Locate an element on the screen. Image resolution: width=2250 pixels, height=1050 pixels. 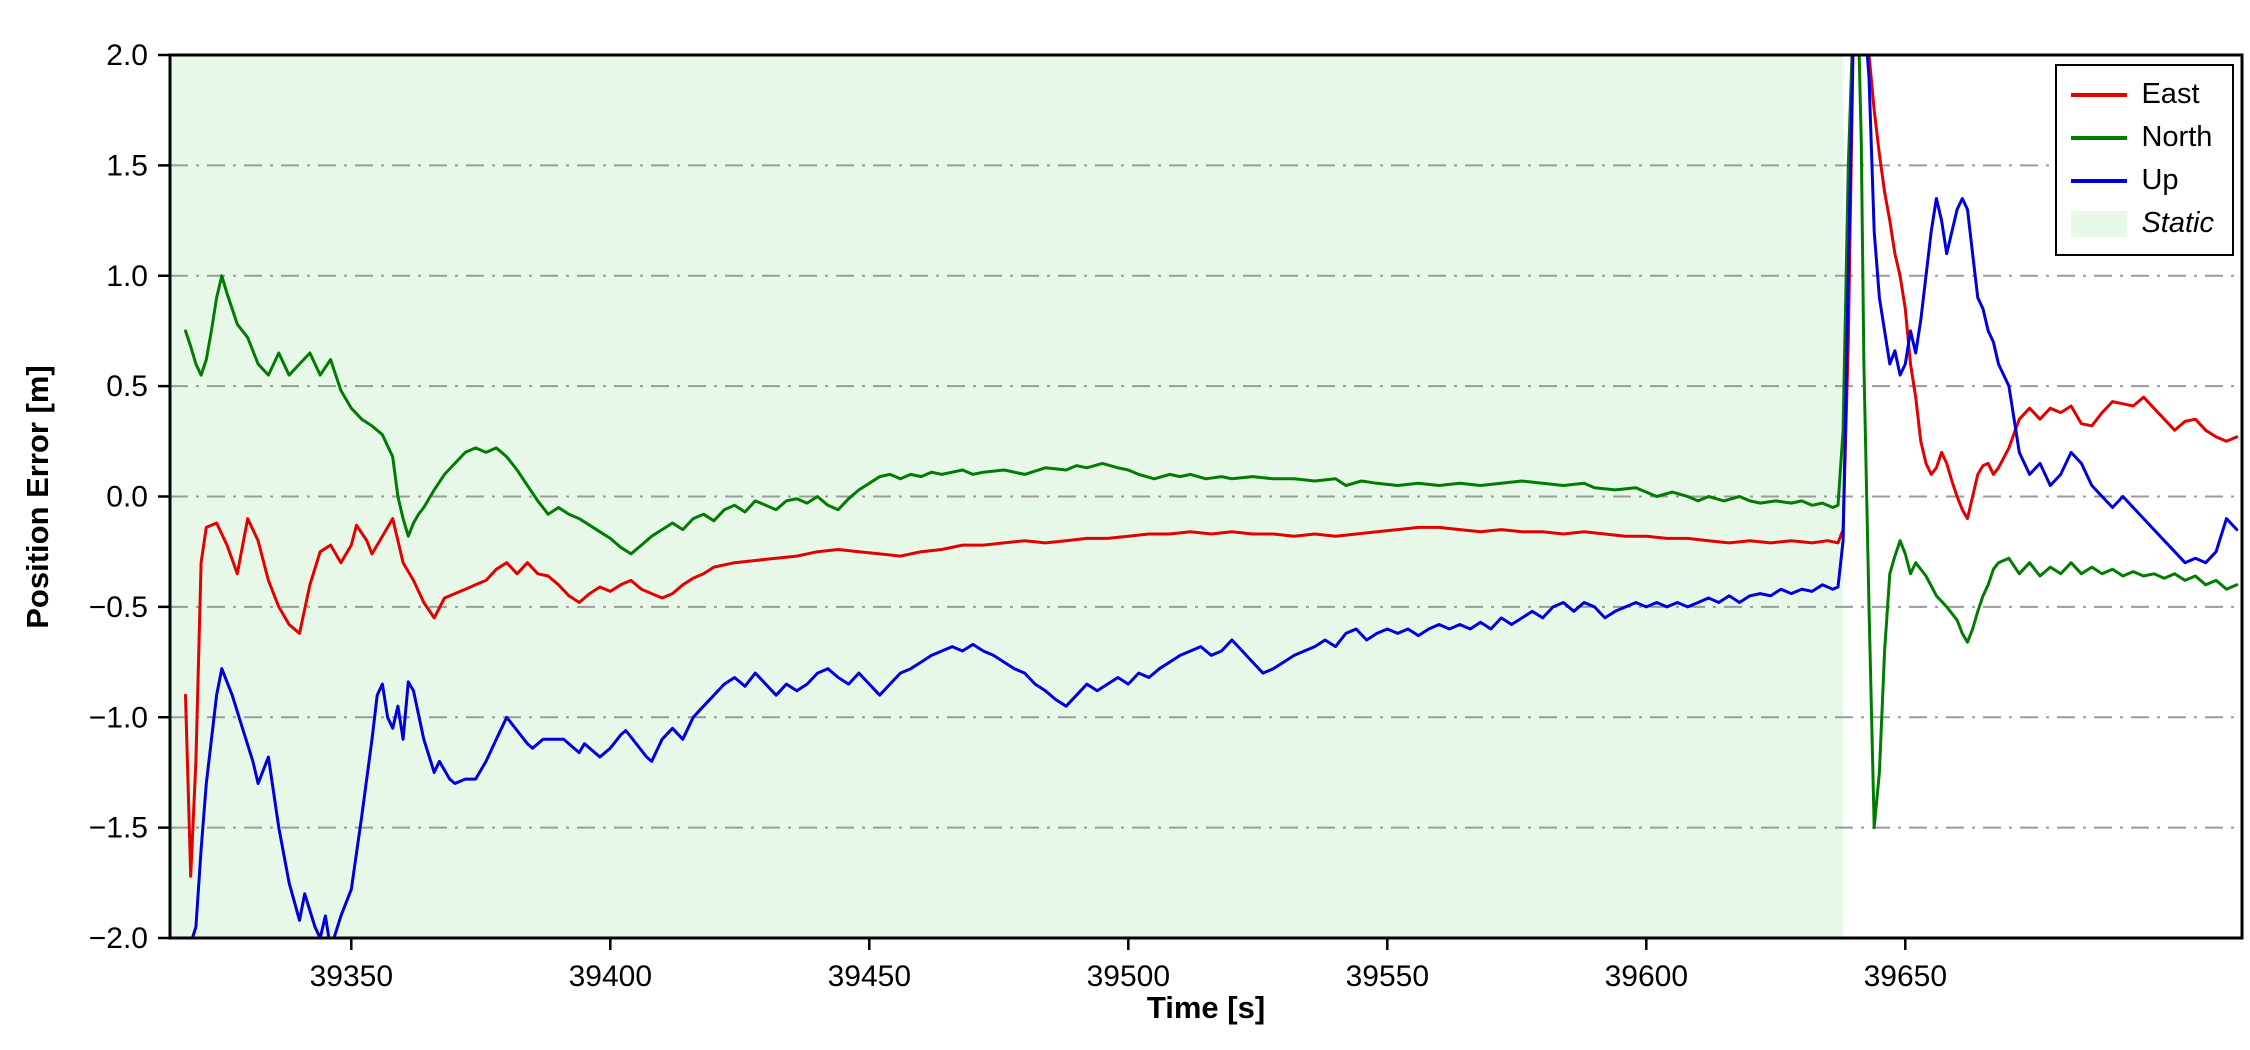
static-region-swatch is located at coordinates (2099, 223).